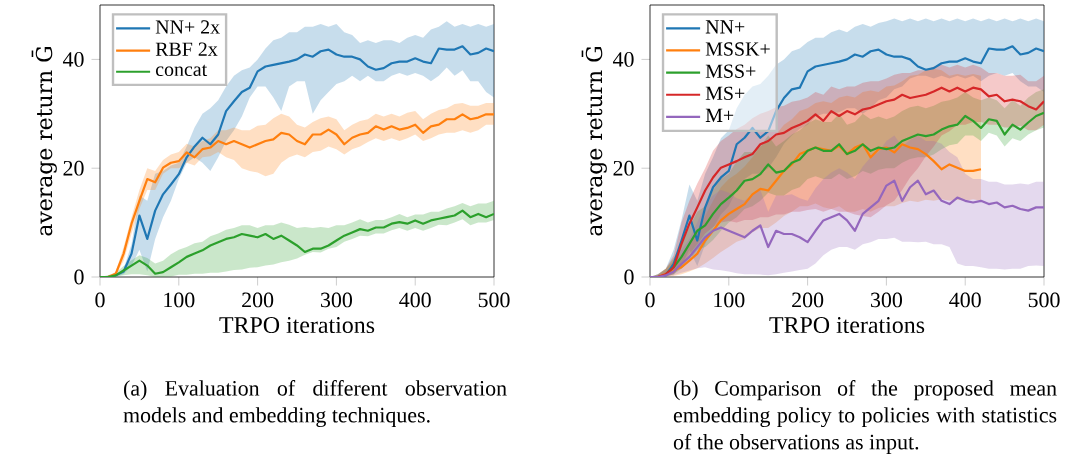  I want to click on legend-label: MS+, so click(725, 93).